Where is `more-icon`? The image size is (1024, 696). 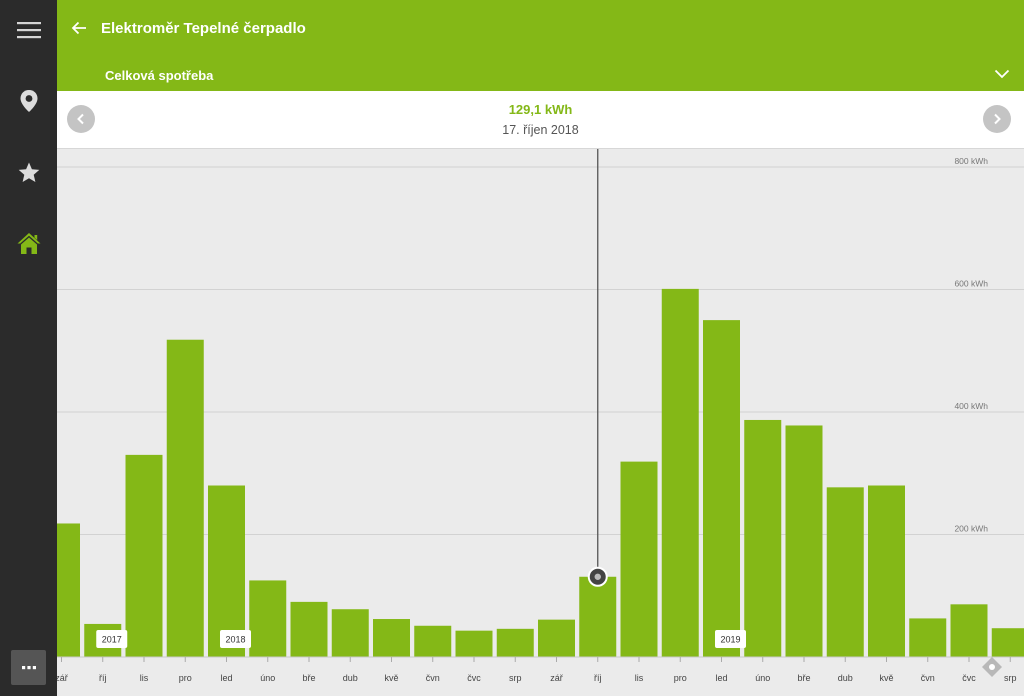 more-icon is located at coordinates (28, 667).